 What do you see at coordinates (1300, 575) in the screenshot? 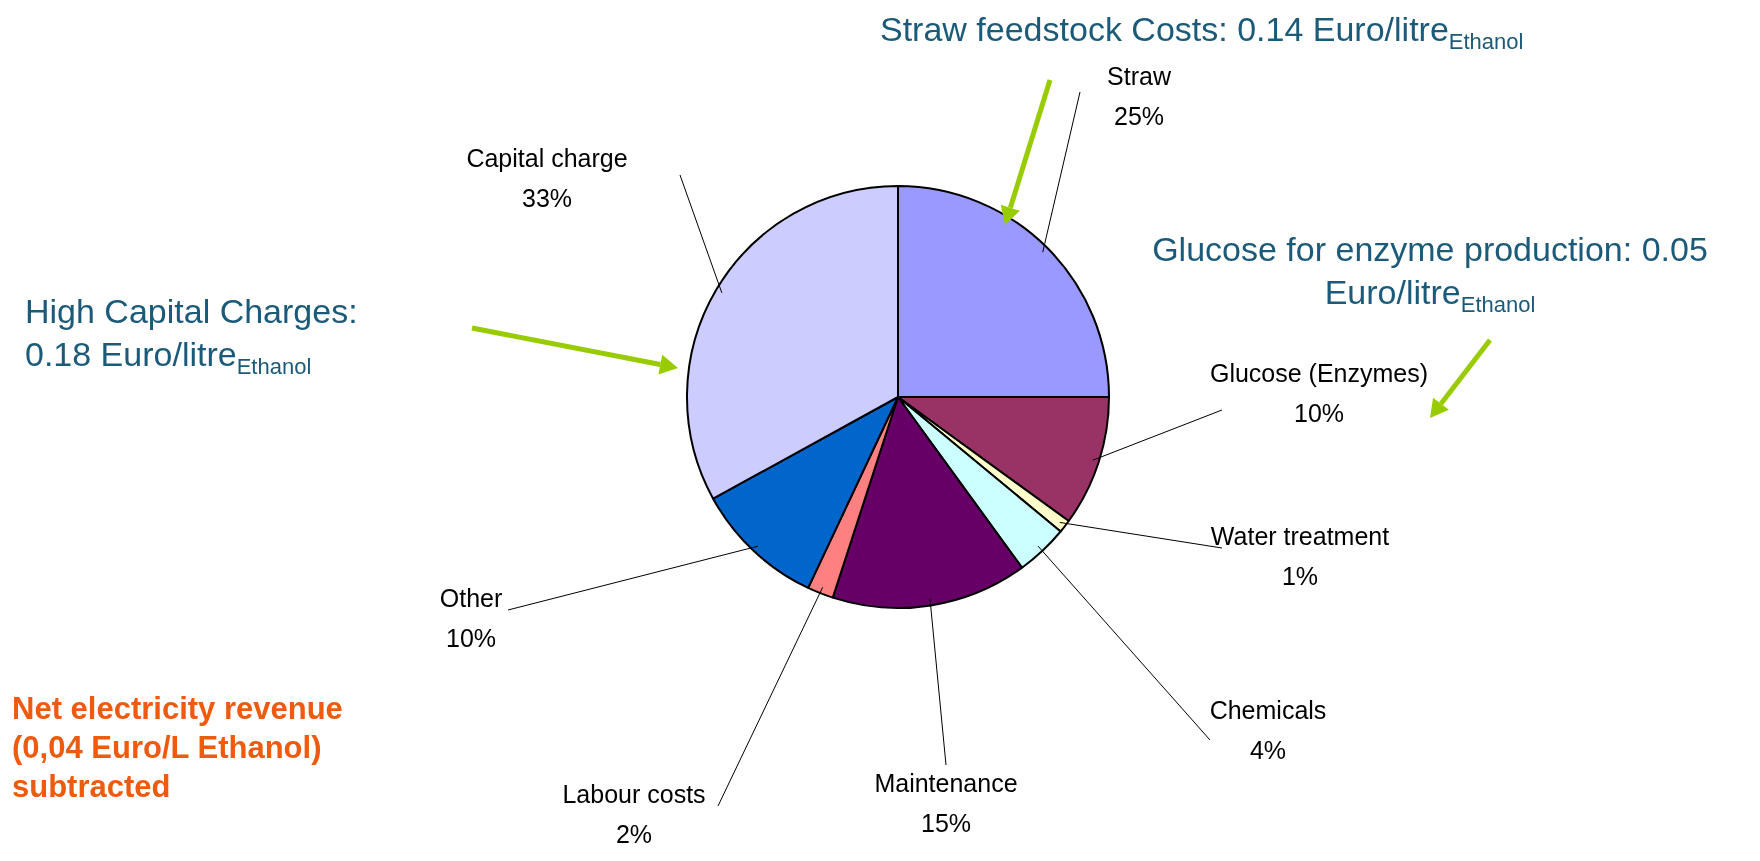
I see `data-label: 1%` at bounding box center [1300, 575].